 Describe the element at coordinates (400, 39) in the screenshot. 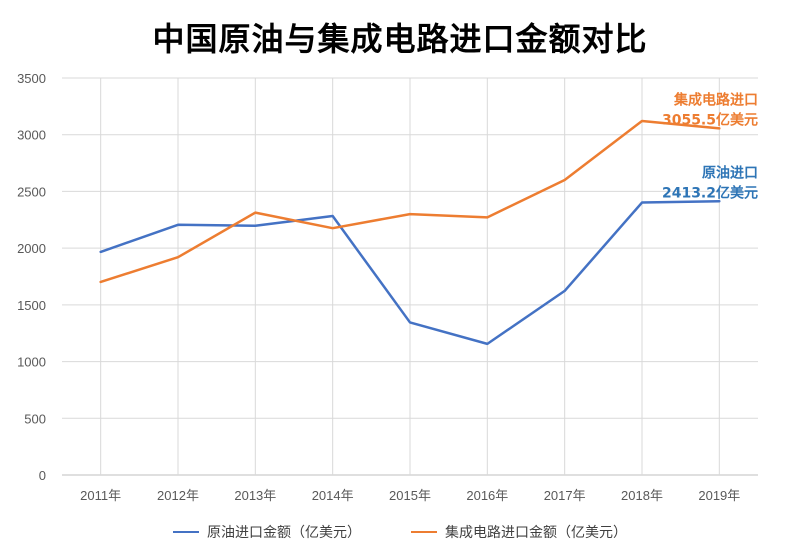

I see `chart-title: 中国原油与集成电路进口金额对比` at that location.